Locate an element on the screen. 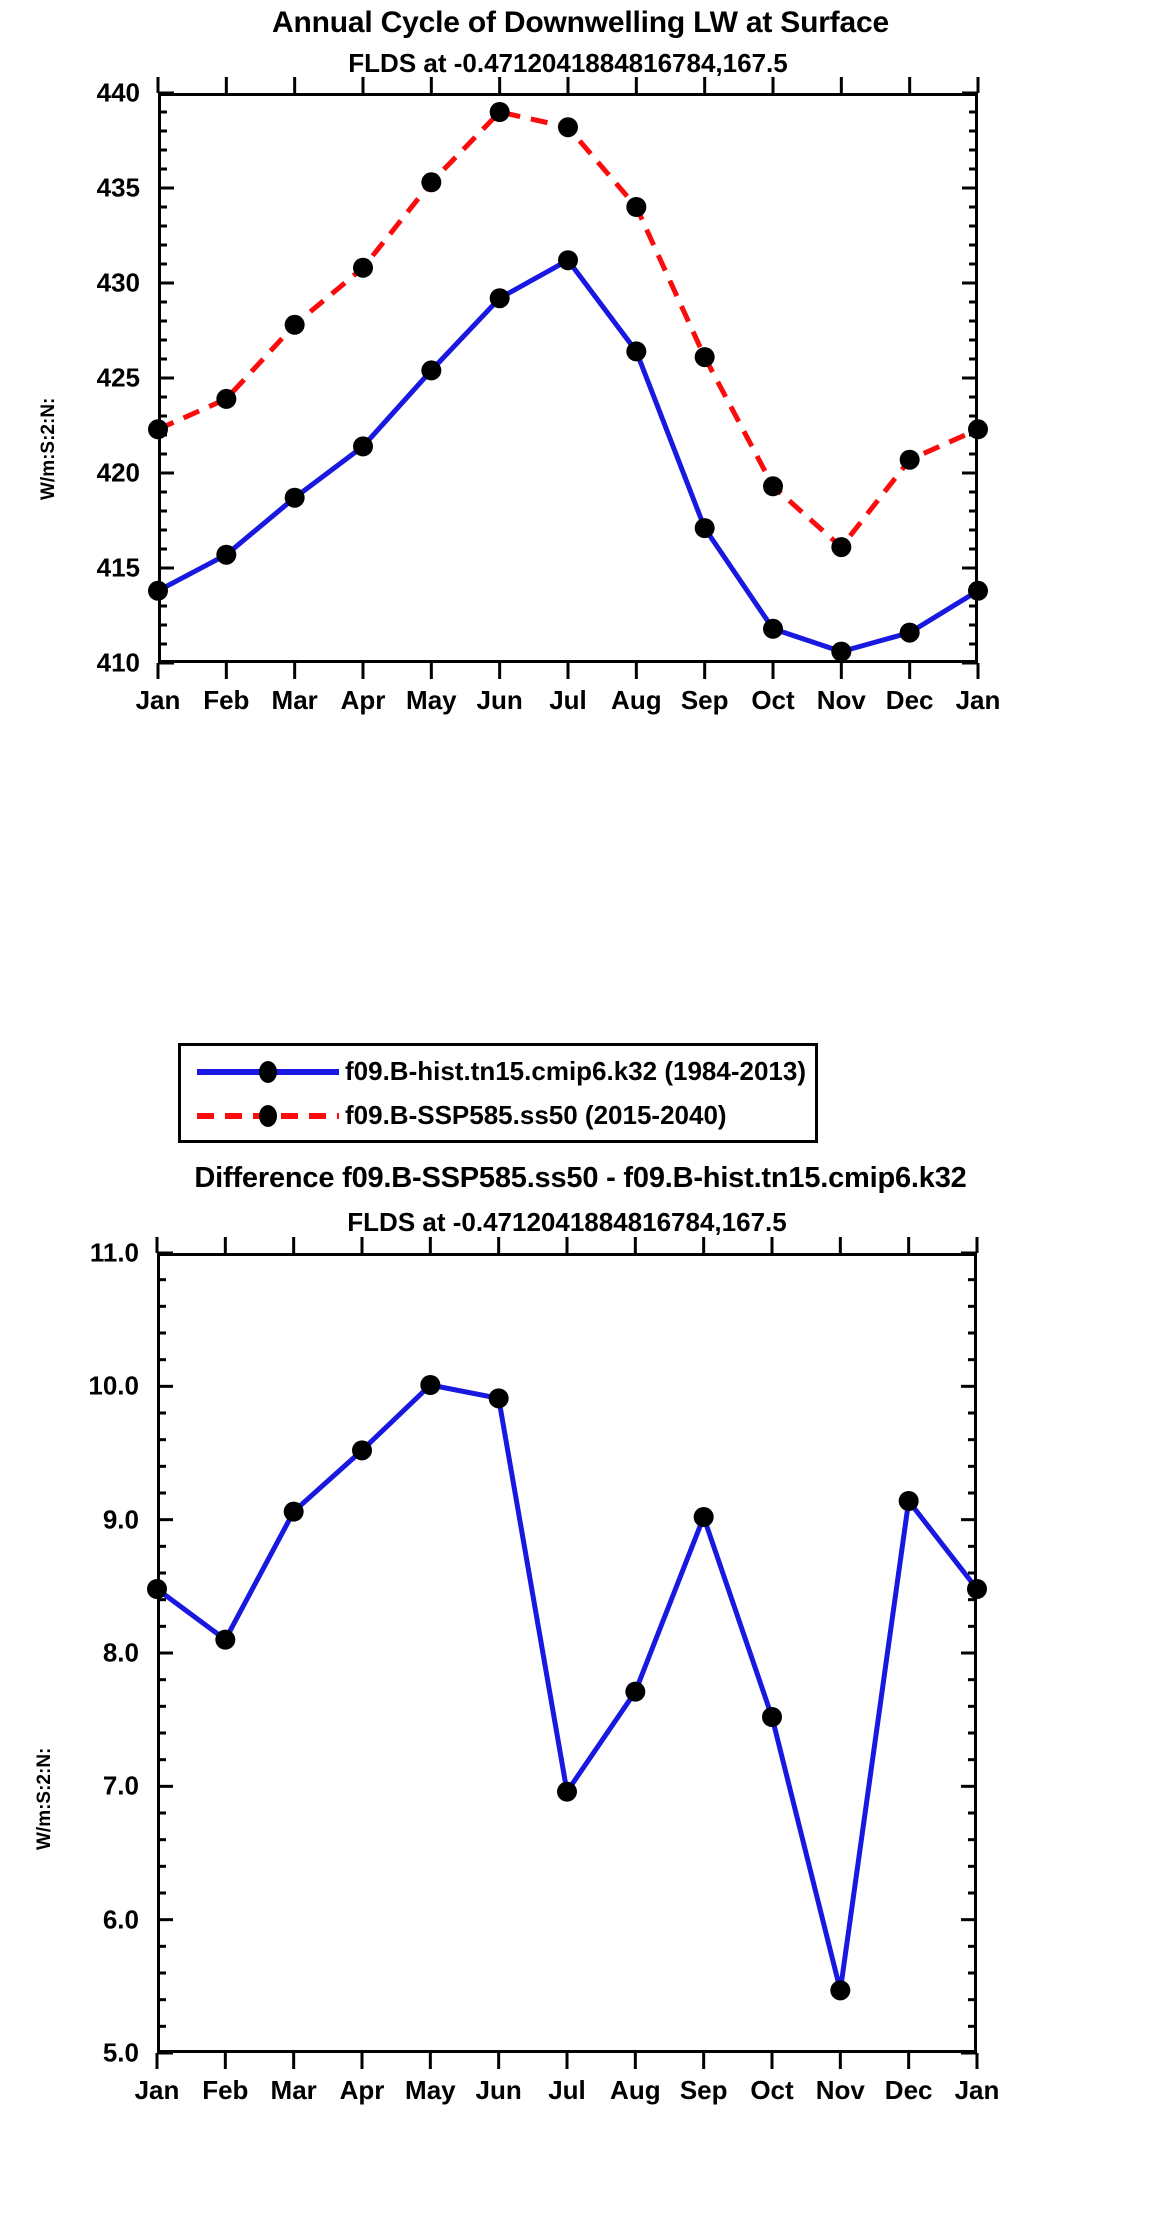  bottom-chart-subtitle: FLDS at -0.4712041884816784,167.5 is located at coordinates (567, 1222).